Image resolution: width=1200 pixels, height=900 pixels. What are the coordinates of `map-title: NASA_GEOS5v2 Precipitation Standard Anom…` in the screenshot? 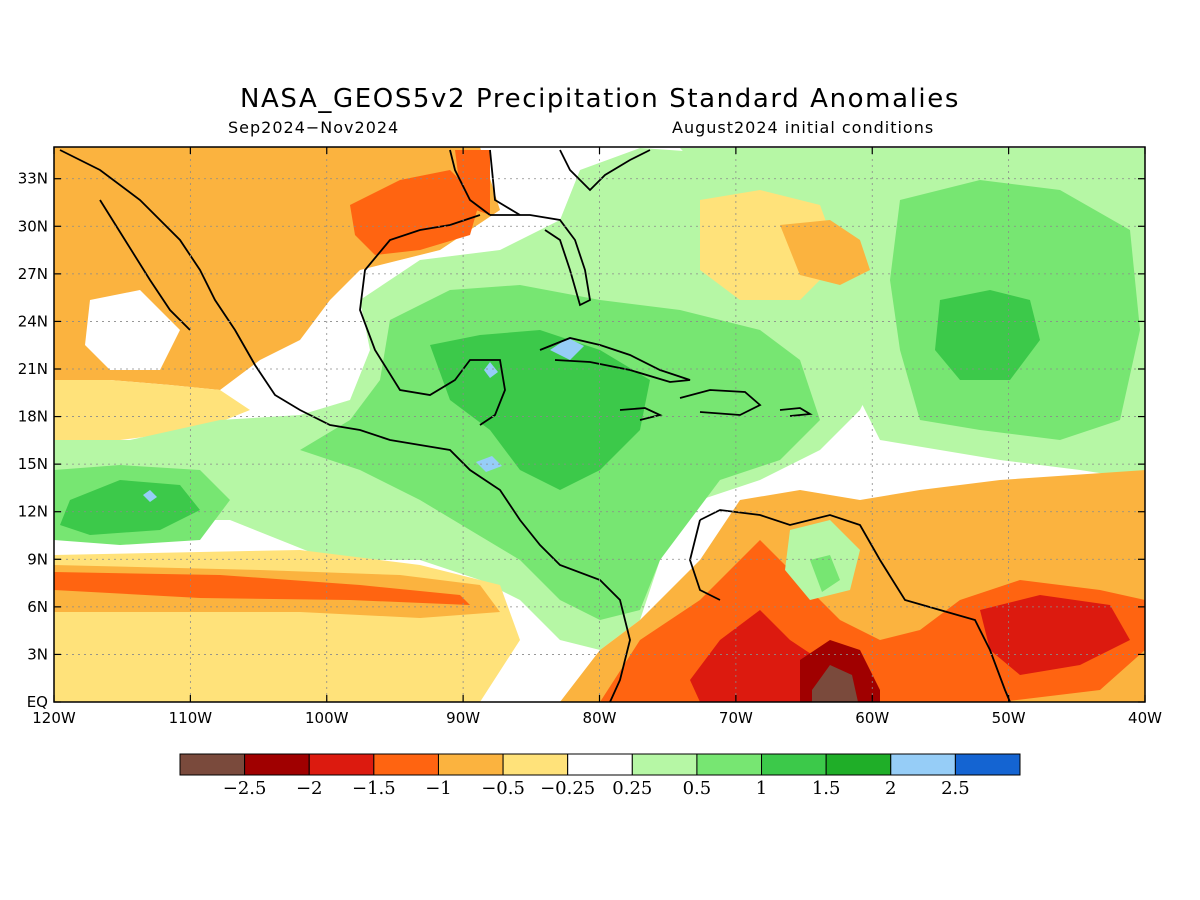 It's located at (600, 99).